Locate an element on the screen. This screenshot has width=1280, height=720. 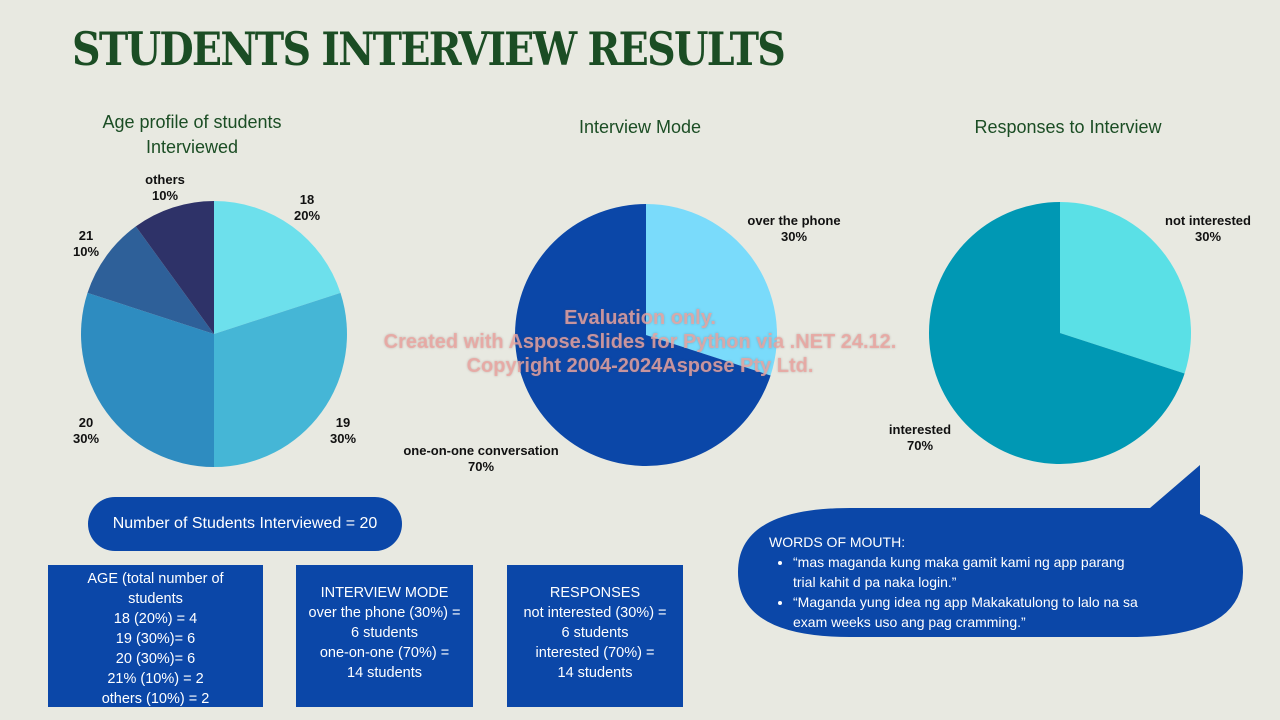
pie-slice-one-on-one-conversation is located at coordinates (643, 335).